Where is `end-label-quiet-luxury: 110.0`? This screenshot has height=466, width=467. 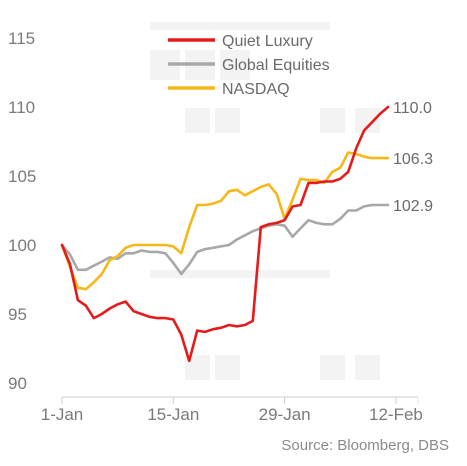
end-label-quiet-luxury: 110.0 is located at coordinates (412, 108).